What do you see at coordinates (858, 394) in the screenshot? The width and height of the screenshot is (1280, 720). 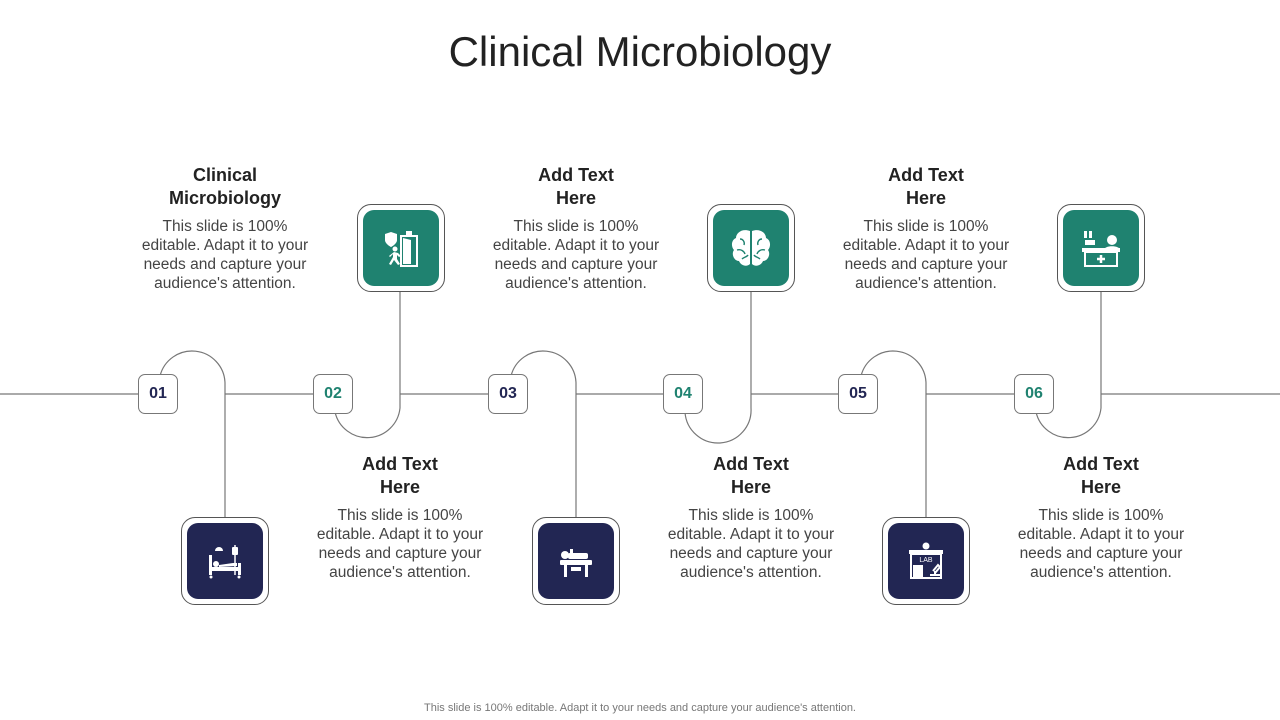 I see `step-number-05: 05` at bounding box center [858, 394].